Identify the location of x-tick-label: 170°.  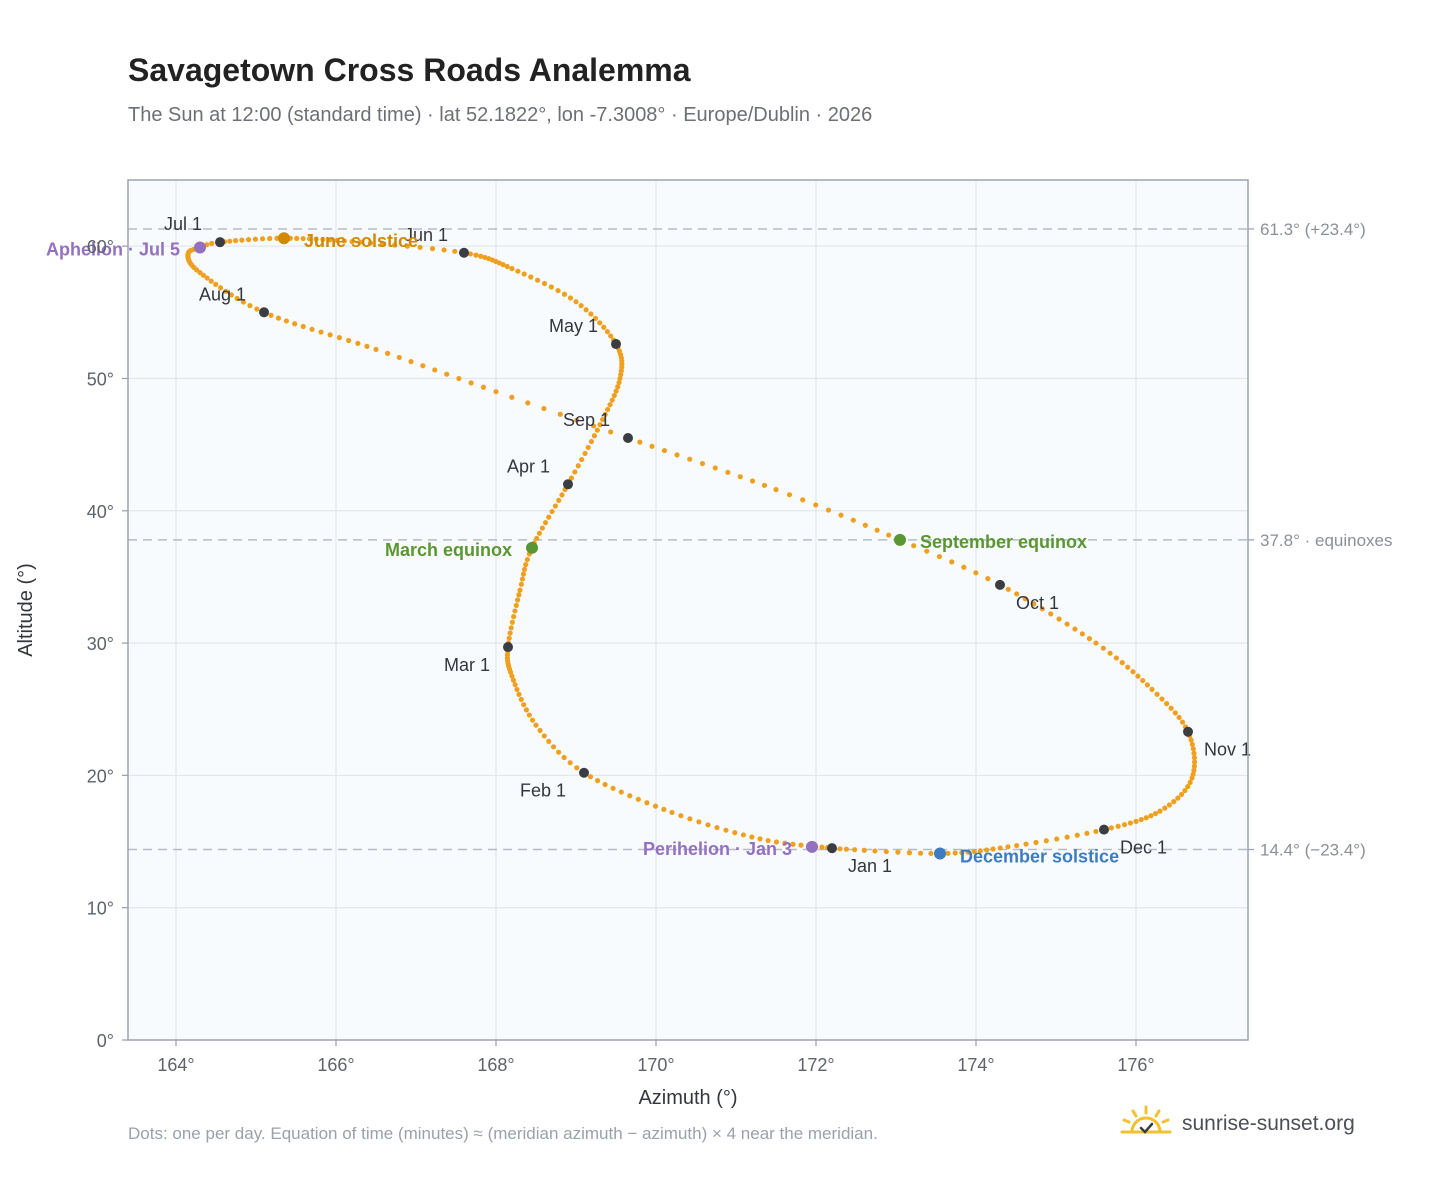
(655, 1065).